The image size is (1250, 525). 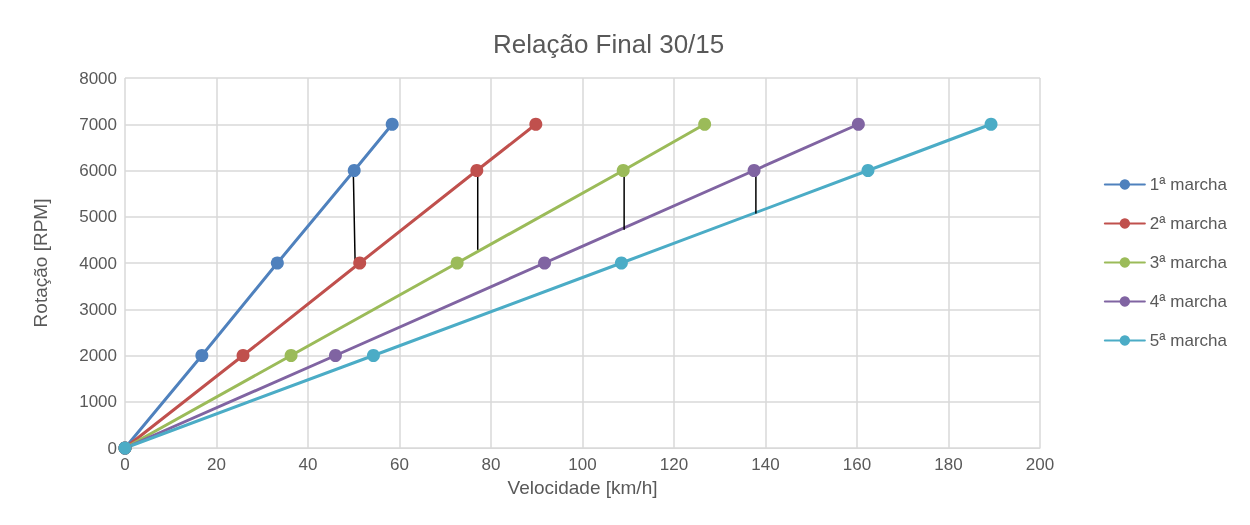 What do you see at coordinates (112, 448) in the screenshot?
I see `y-tick-label: 0` at bounding box center [112, 448].